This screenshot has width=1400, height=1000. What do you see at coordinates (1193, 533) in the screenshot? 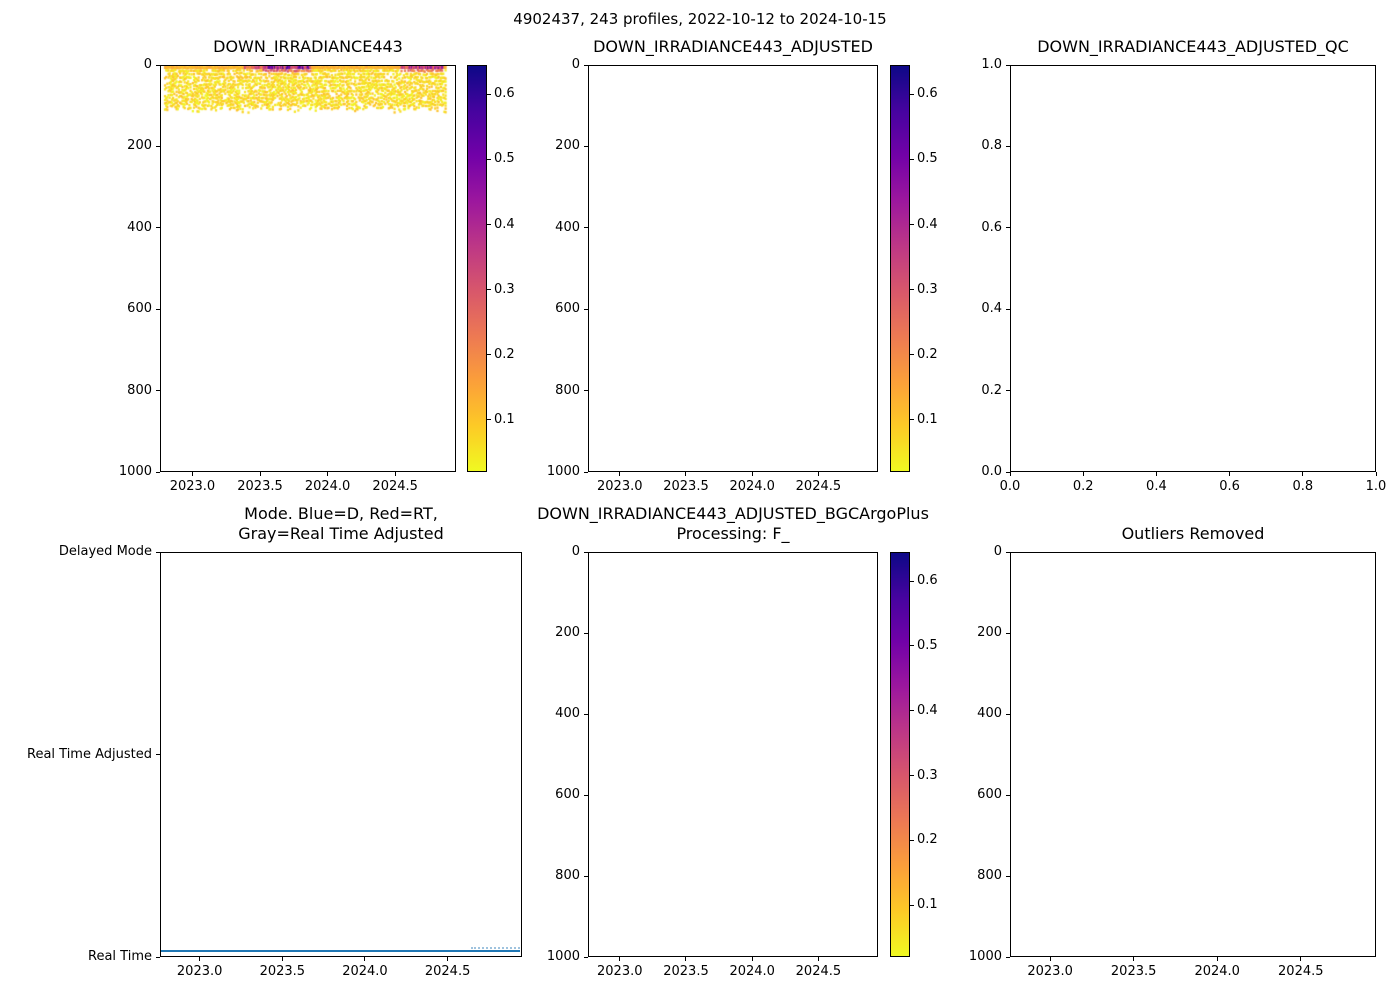
I see `axes-title: Outliers Removed` at bounding box center [1193, 533].